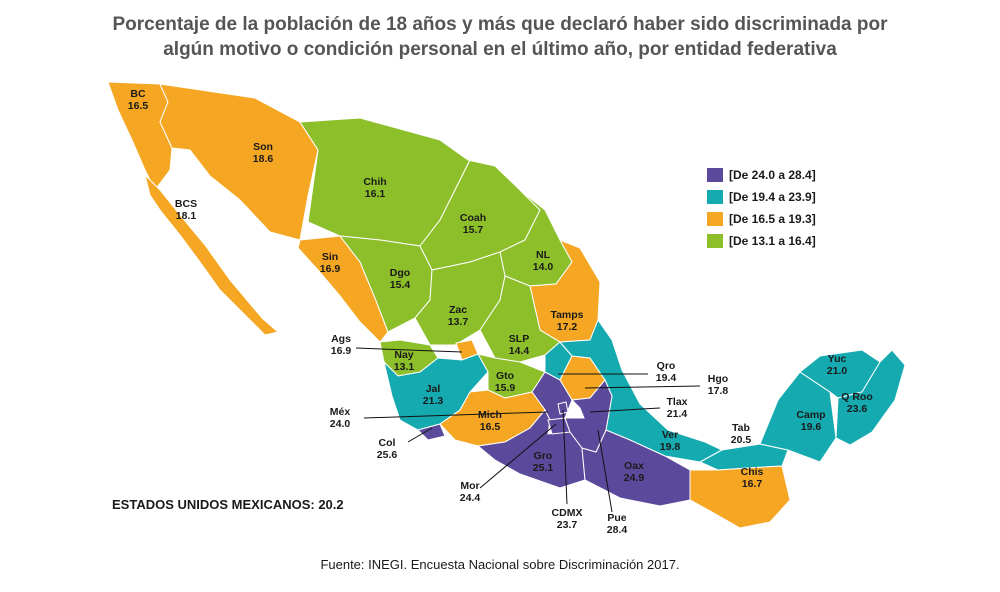  What do you see at coordinates (642, 387) in the screenshot?
I see `leader-line-hgo` at bounding box center [642, 387].